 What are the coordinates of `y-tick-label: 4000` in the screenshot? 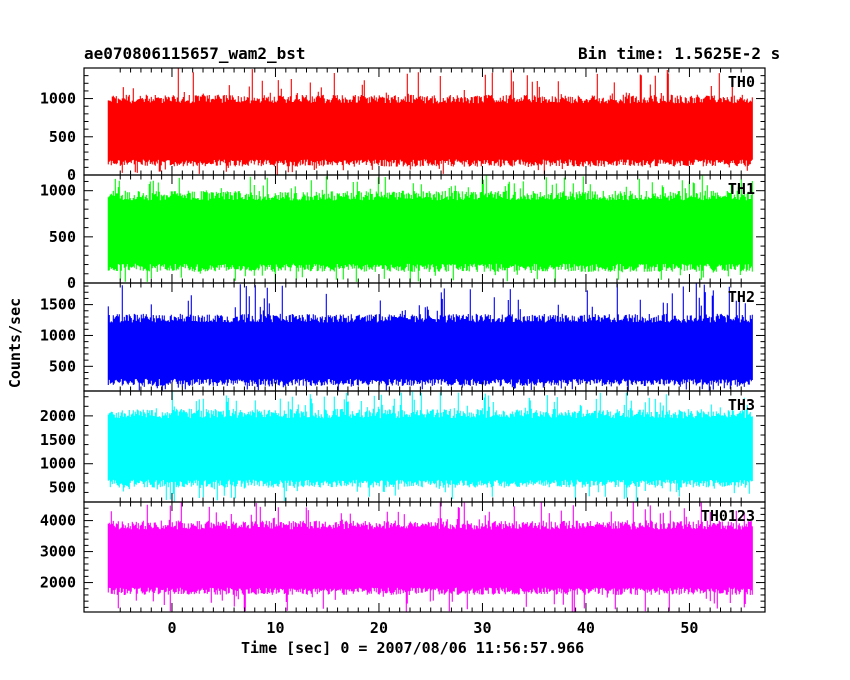 It's located at (58, 521).